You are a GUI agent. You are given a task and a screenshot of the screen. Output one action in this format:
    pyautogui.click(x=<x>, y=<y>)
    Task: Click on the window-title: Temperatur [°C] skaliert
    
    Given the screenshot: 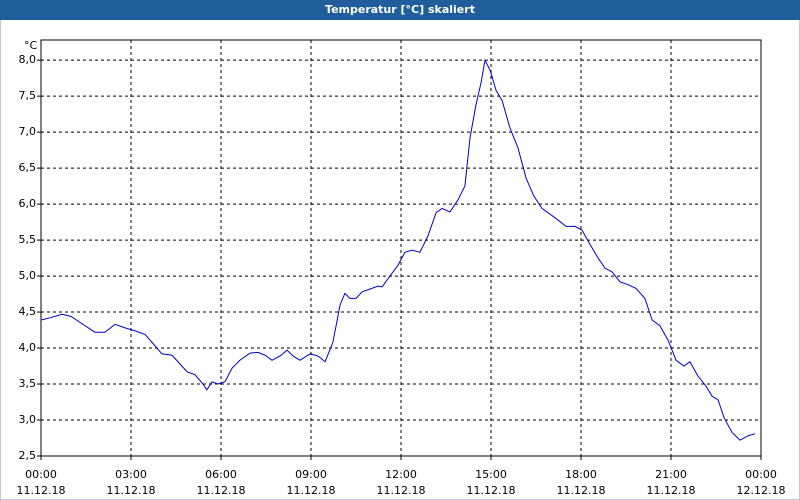 What is the action you would take?
    pyautogui.click(x=400, y=9)
    